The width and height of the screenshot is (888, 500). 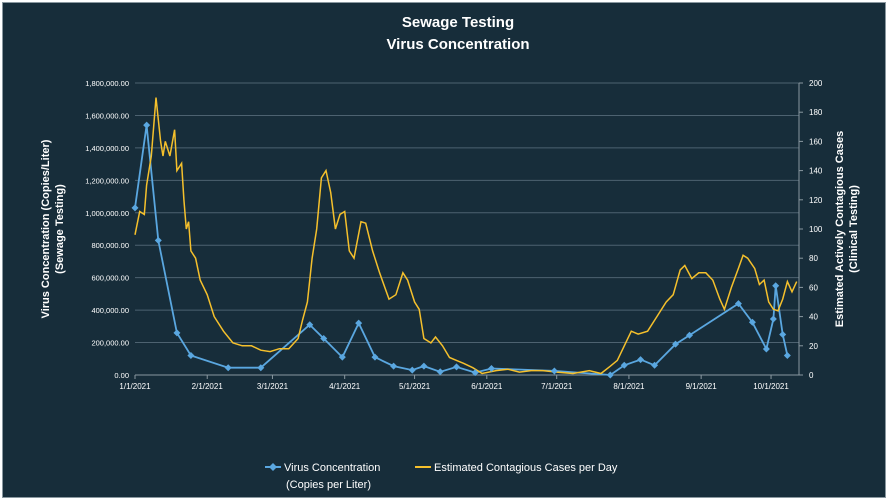 What do you see at coordinates (702, 386) in the screenshot?
I see `x-tick-label: 9/1/2021` at bounding box center [702, 386].